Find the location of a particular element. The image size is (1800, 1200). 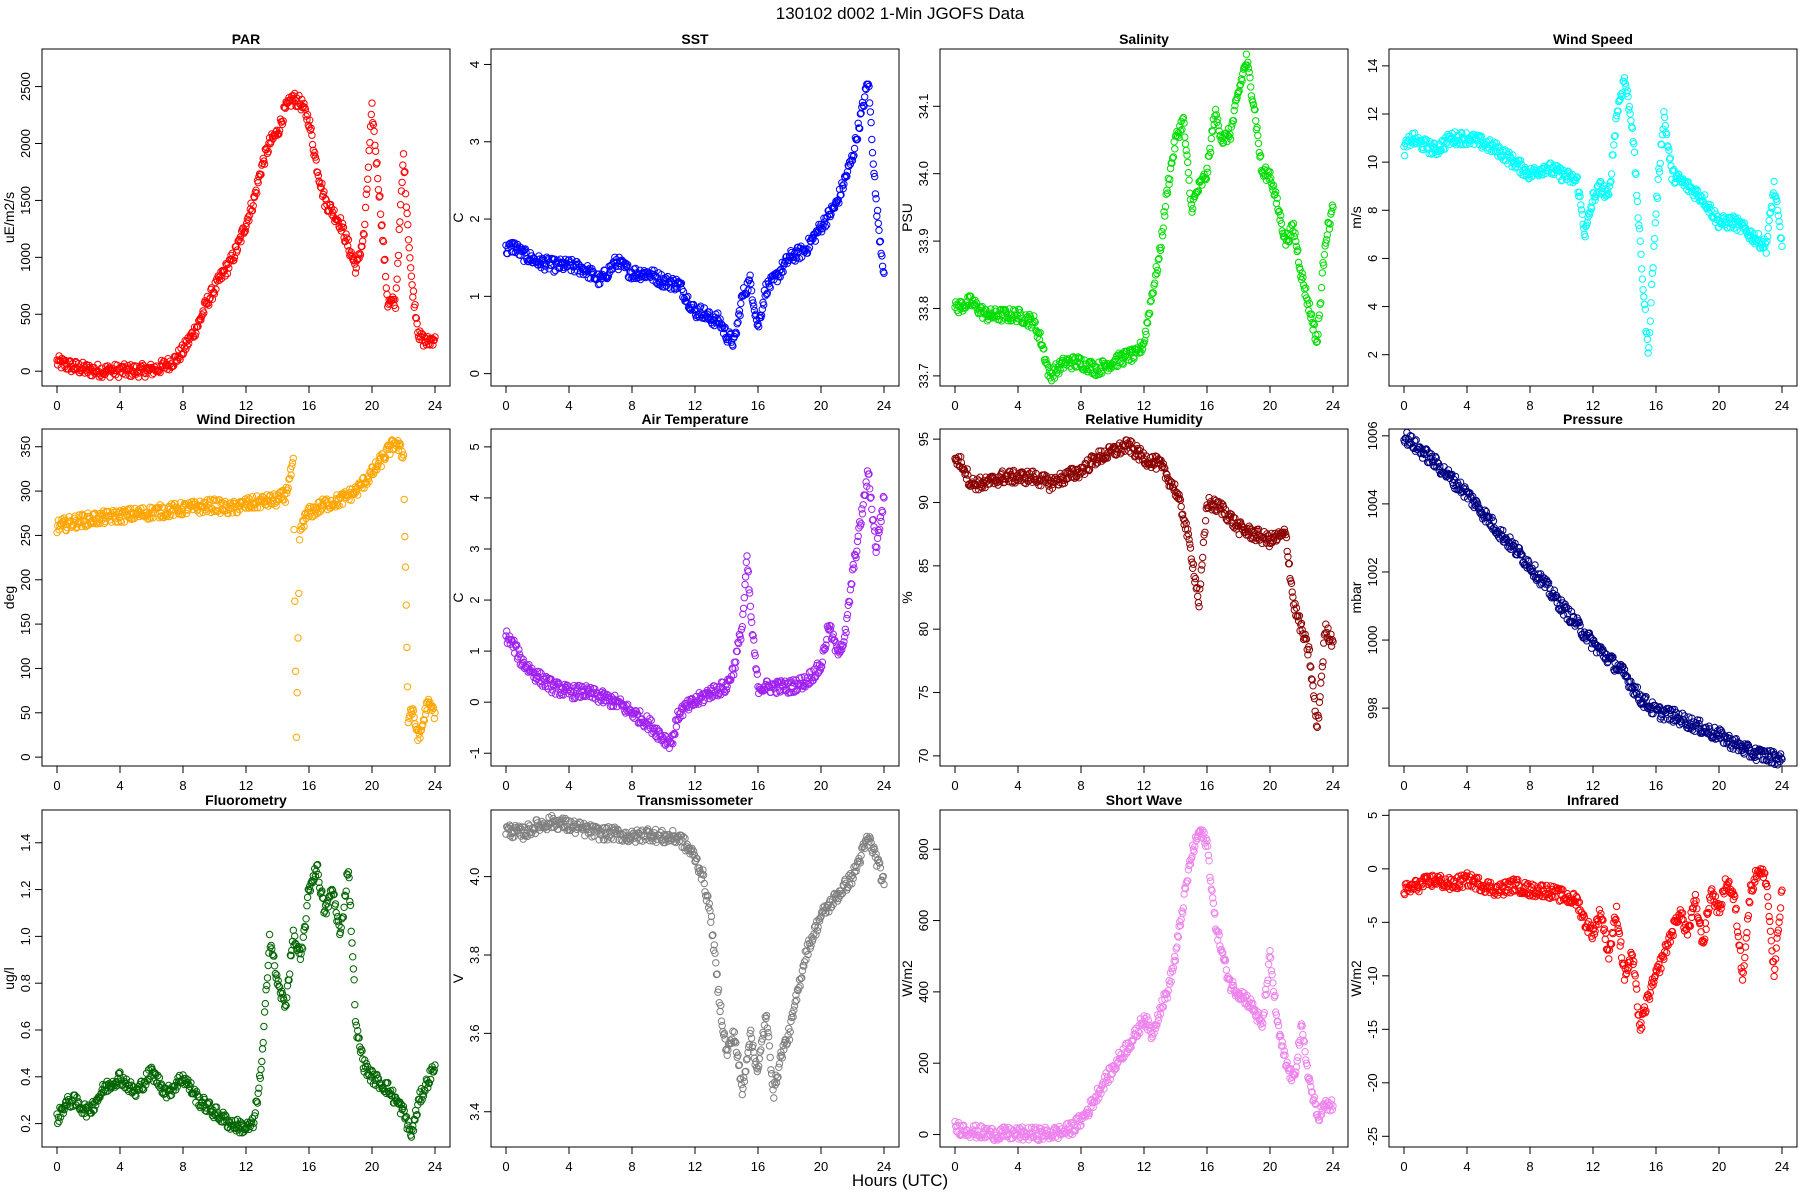

y-tick-label: 2 is located at coordinates (1372, 354).